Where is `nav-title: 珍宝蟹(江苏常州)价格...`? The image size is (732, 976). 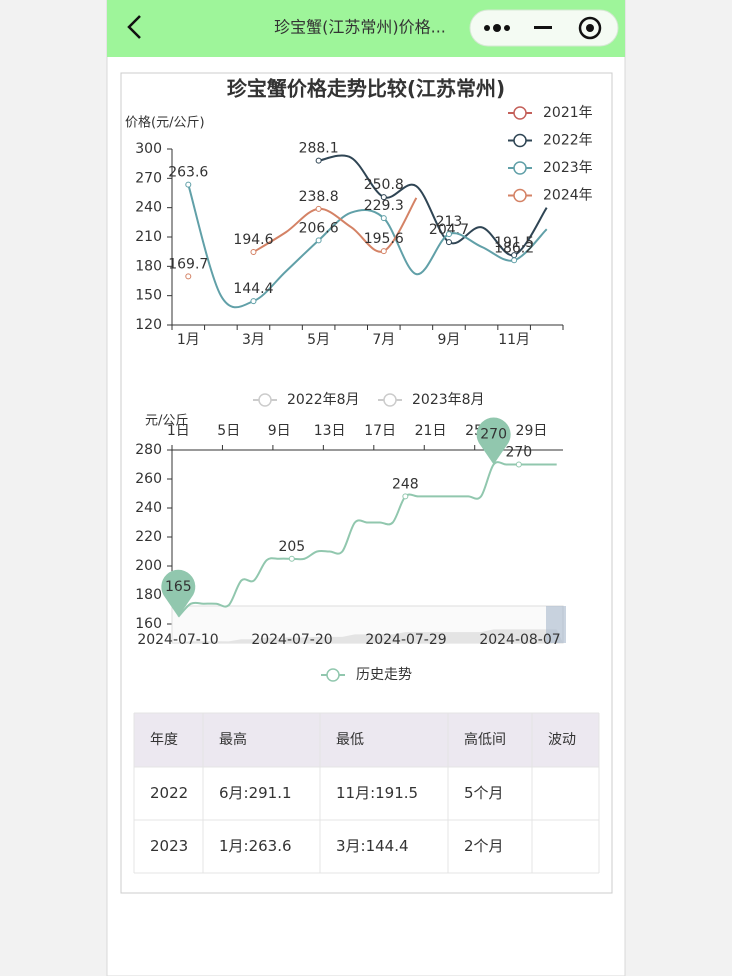 nav-title: 珍宝蟹(江苏常州)价格... is located at coordinates (360, 27).